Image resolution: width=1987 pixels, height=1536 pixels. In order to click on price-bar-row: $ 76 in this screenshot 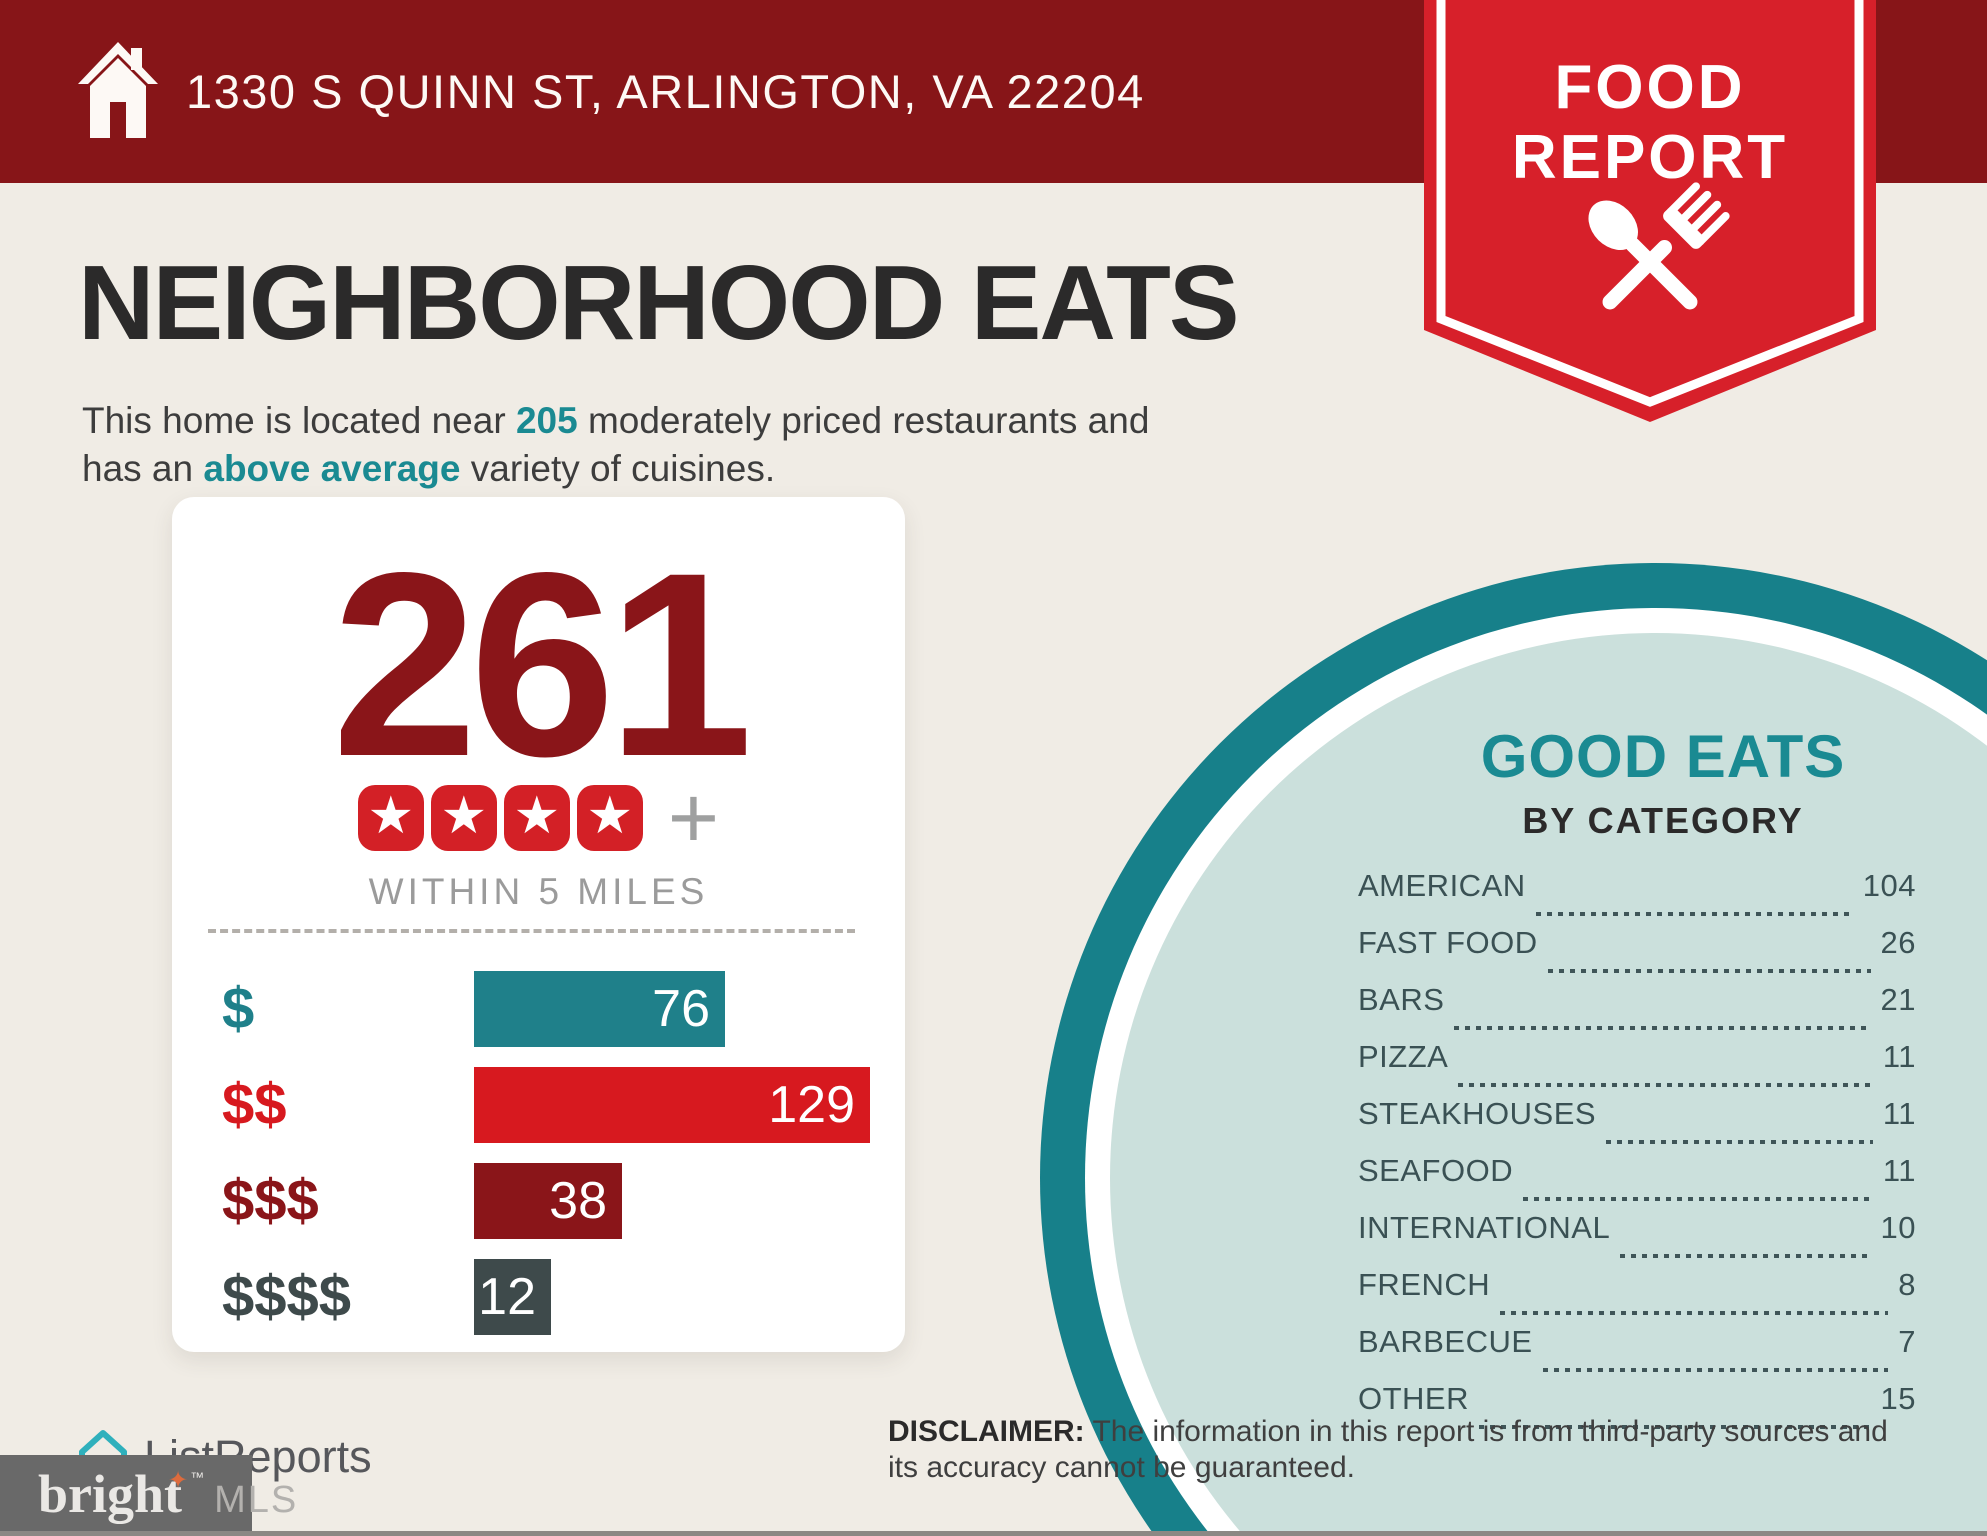, I will do `click(547, 1009)`.